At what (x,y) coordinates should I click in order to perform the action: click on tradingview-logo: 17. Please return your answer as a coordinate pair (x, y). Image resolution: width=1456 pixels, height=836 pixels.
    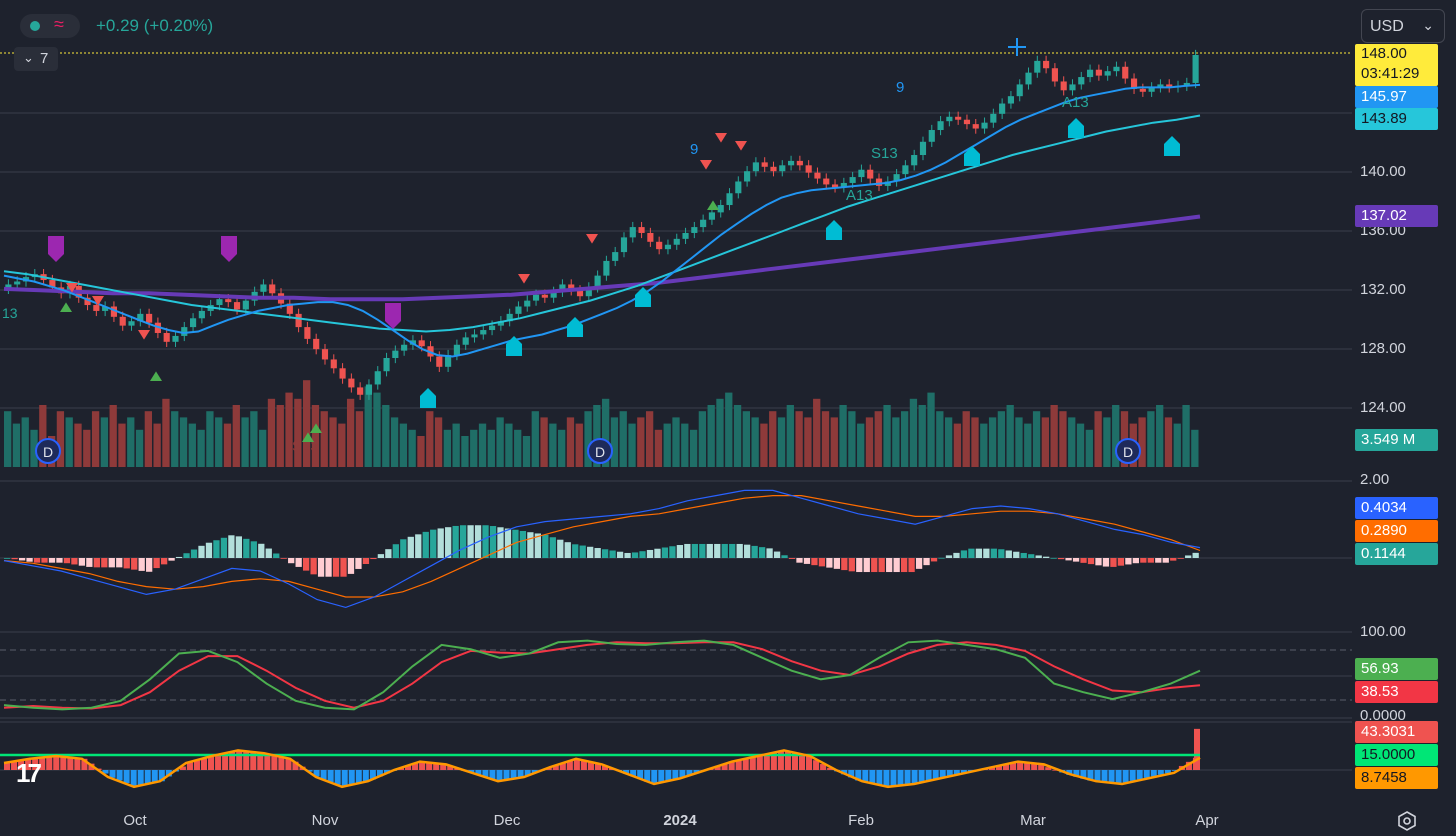
    Looking at the image, I should click on (29, 773).